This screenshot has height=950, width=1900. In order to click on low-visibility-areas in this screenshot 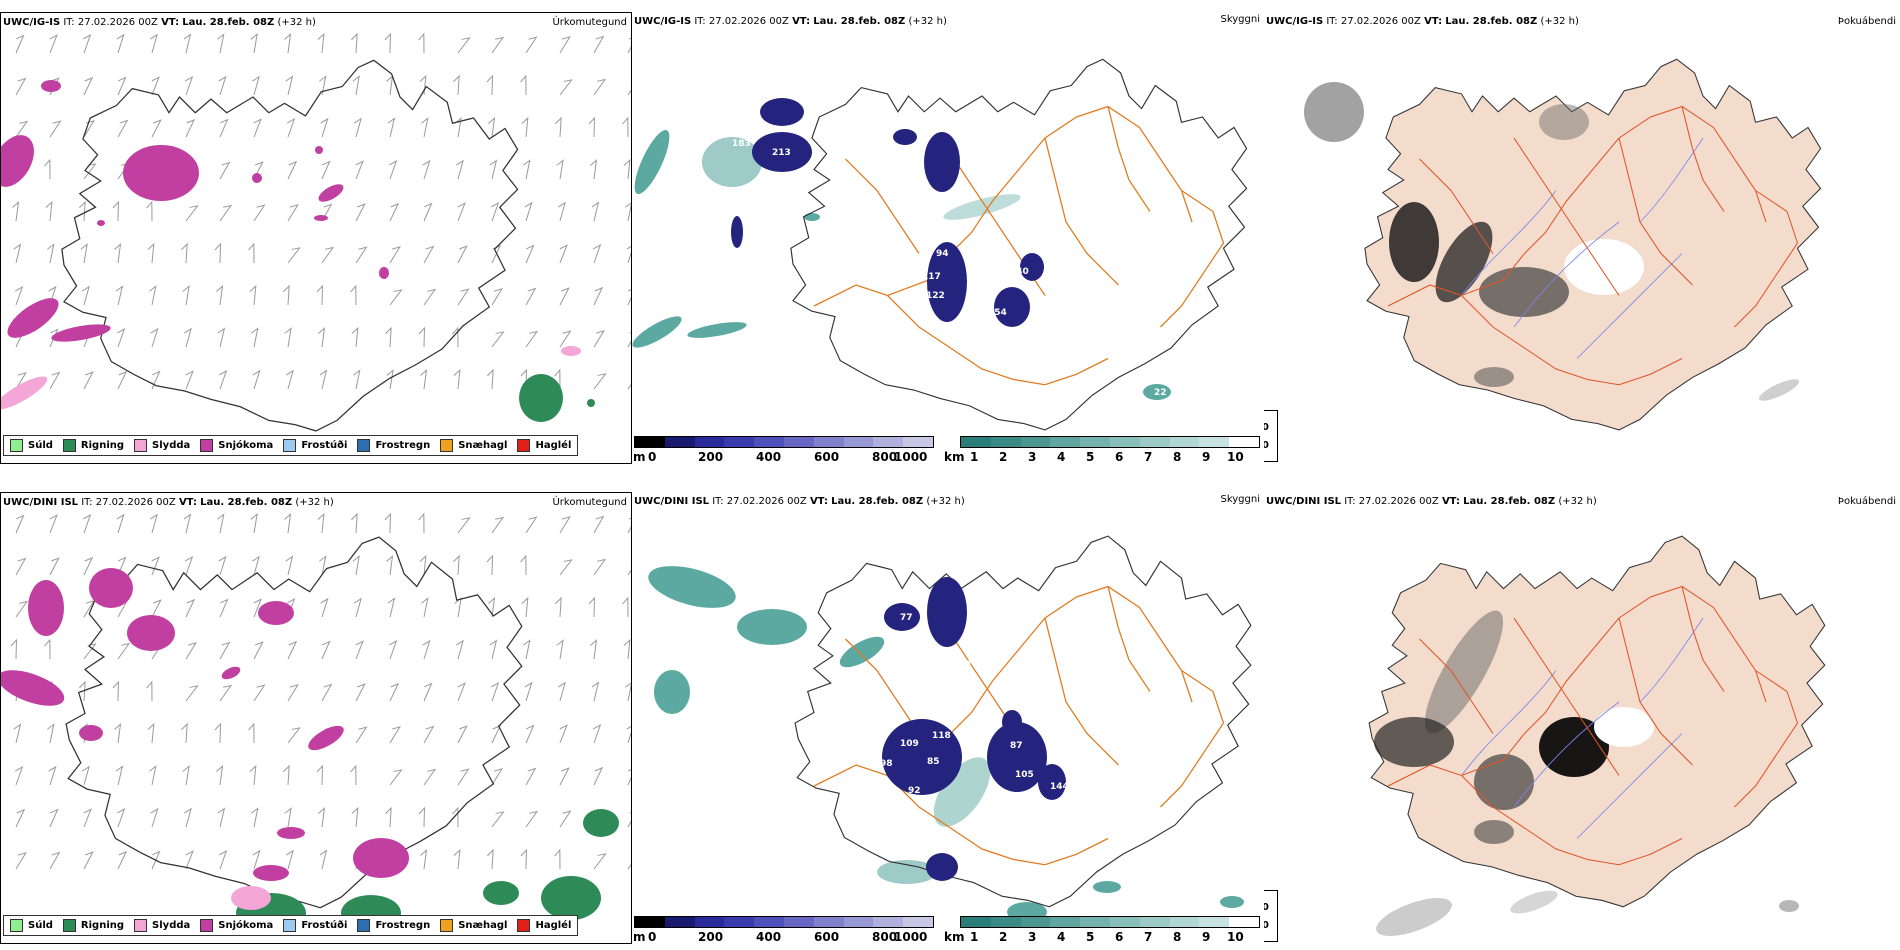, I will do `click(901, 264)`.